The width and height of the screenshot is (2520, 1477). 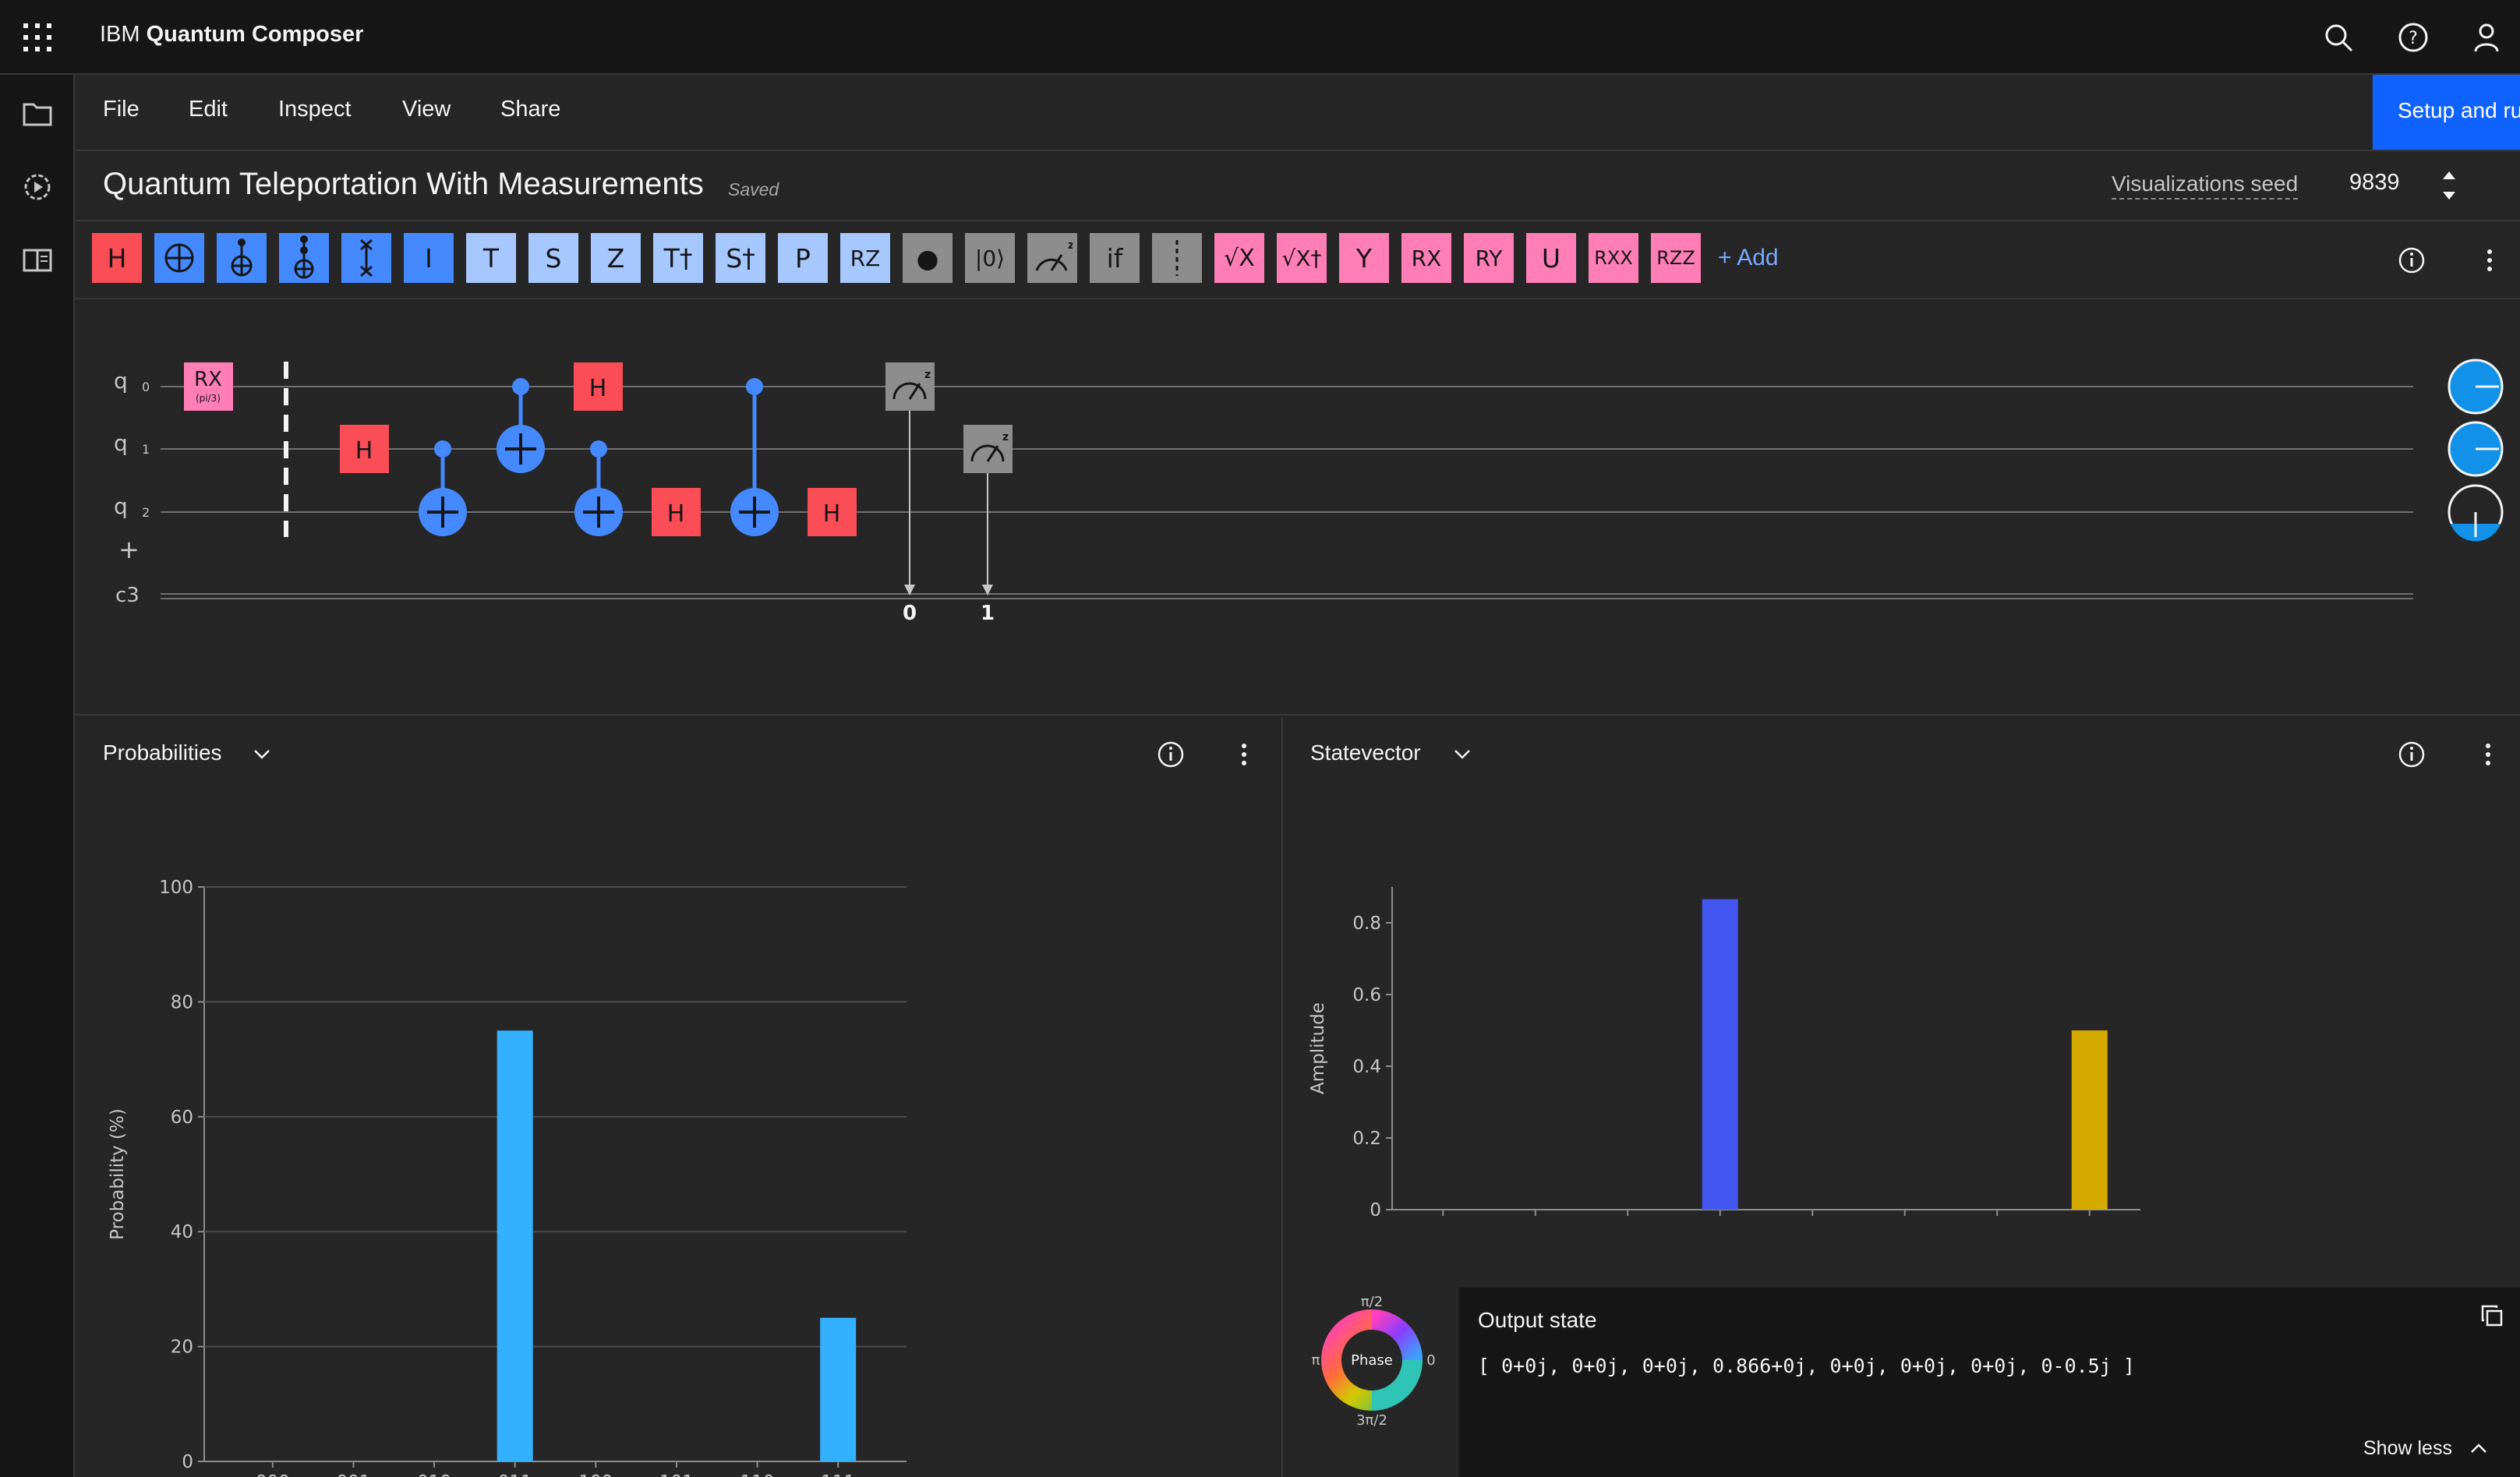 What do you see at coordinates (1115, 258) in the screenshot?
I see `gate-if: if` at bounding box center [1115, 258].